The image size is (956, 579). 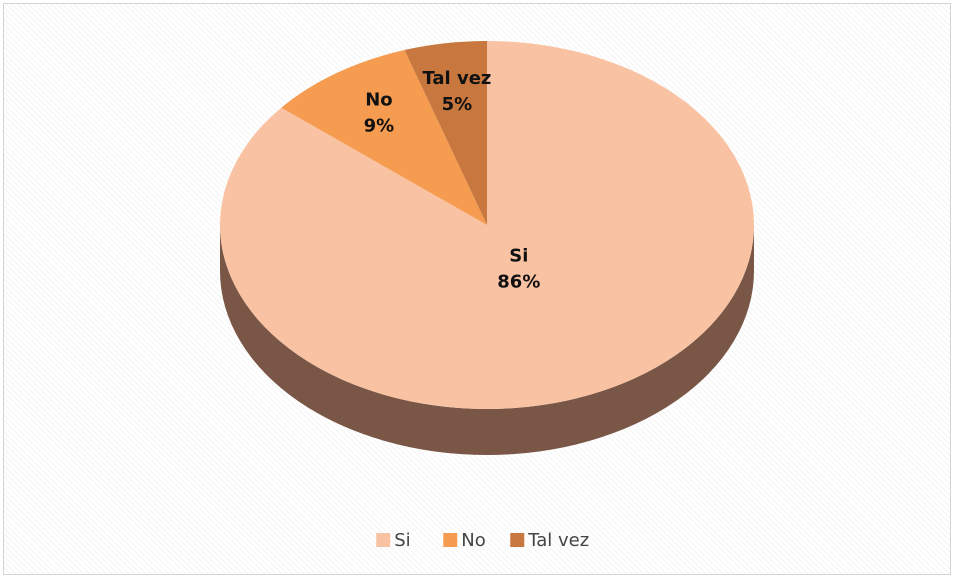 I want to click on legend: Si No Tal vez, so click(x=482, y=540).